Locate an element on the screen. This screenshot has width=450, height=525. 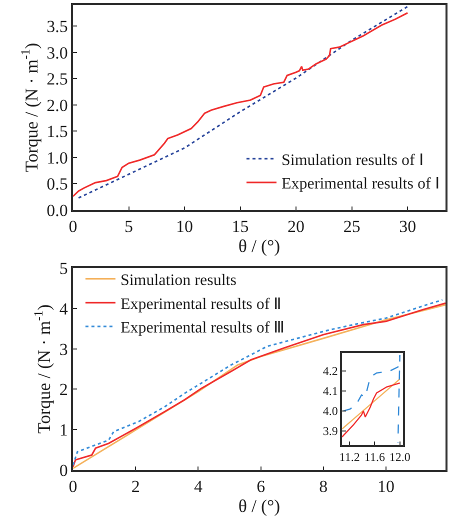
y-tick-label: 3.9 is located at coordinates (330, 431).